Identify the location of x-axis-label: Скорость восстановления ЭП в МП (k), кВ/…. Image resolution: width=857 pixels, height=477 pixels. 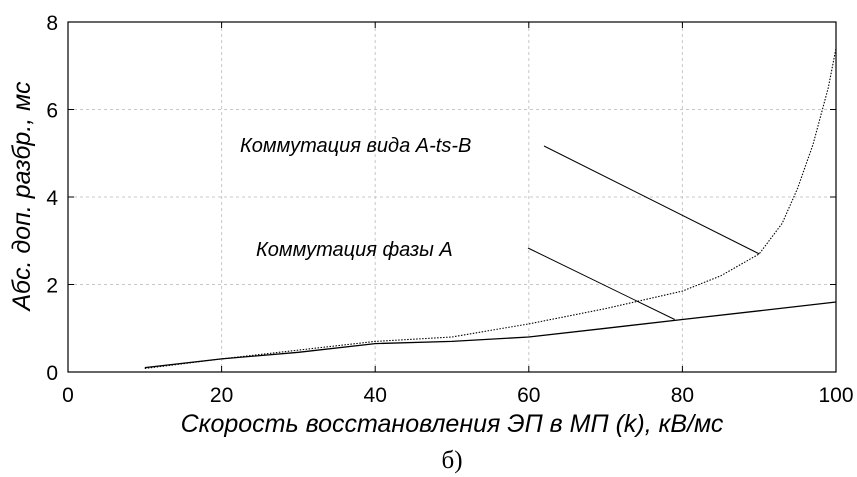
(452, 424).